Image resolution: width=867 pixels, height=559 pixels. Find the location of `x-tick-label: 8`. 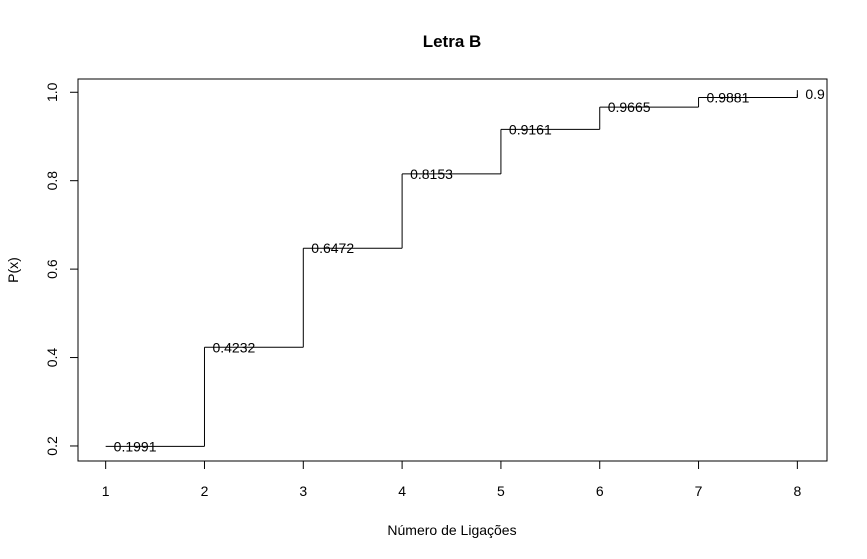

x-tick-label: 8 is located at coordinates (797, 491).